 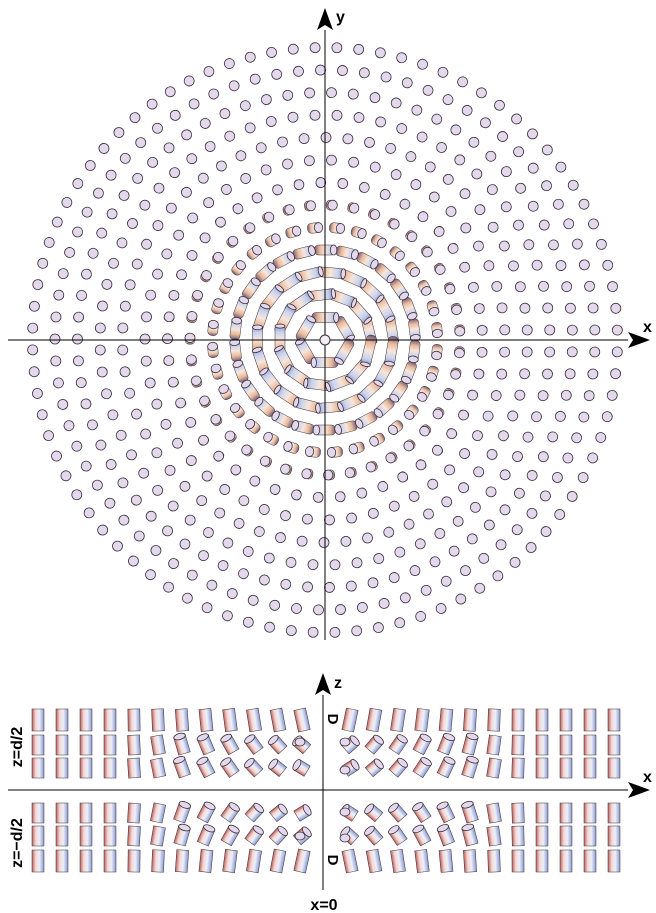 What do you see at coordinates (647, 777) in the screenshot?
I see `bottom-x-axis-label: x` at bounding box center [647, 777].